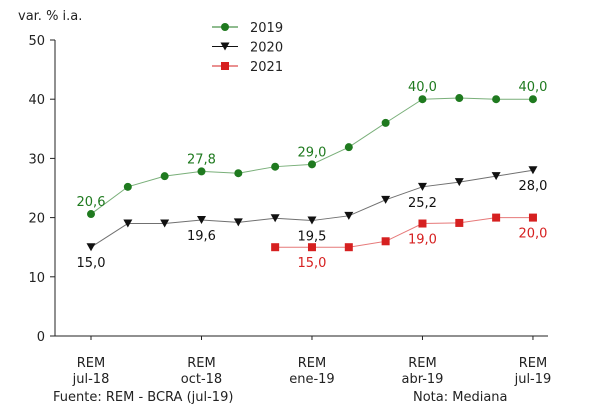 The height and width of the screenshot is (405, 600). I want to click on legend-label-2019: 2019, so click(266, 28).